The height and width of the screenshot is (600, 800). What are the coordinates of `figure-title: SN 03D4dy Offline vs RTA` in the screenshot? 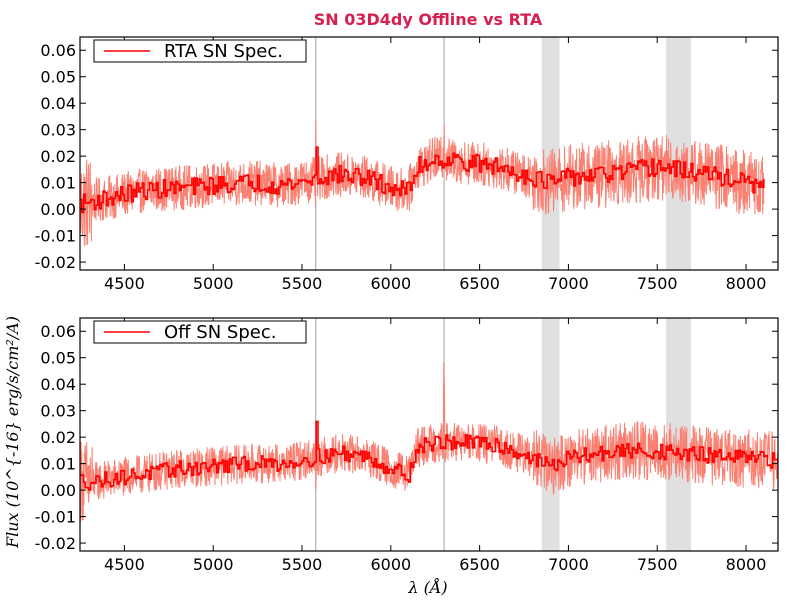 It's located at (428, 19).